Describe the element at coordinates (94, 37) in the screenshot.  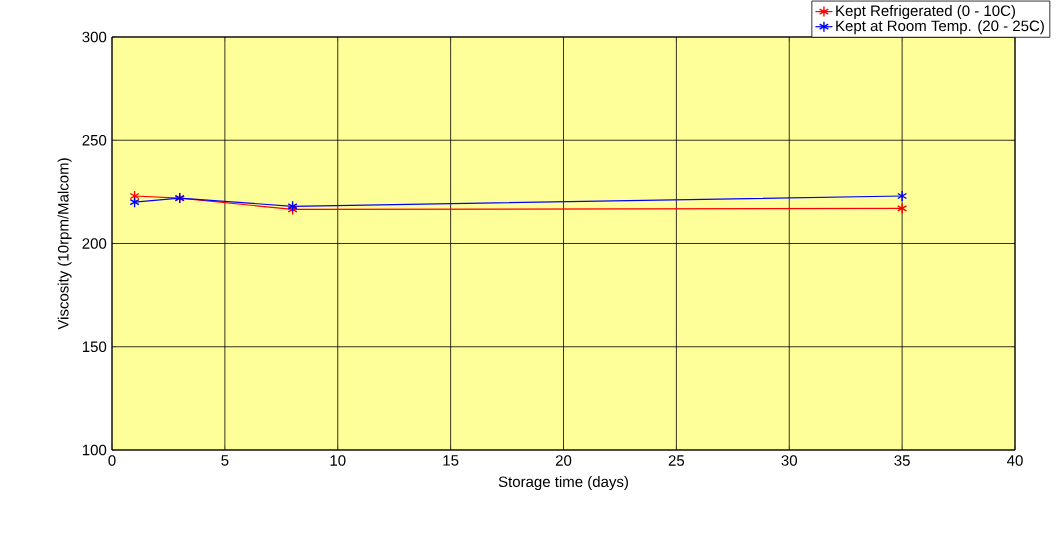
I see `y-tick-label: 300` at that location.